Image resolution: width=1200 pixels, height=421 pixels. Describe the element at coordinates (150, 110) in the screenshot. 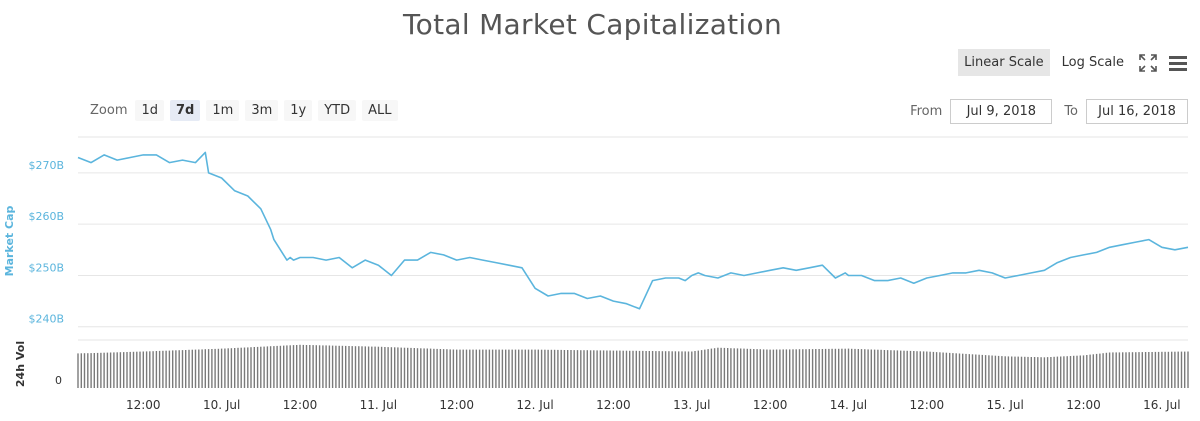

I see `zoom-1d-button: 1d` at that location.